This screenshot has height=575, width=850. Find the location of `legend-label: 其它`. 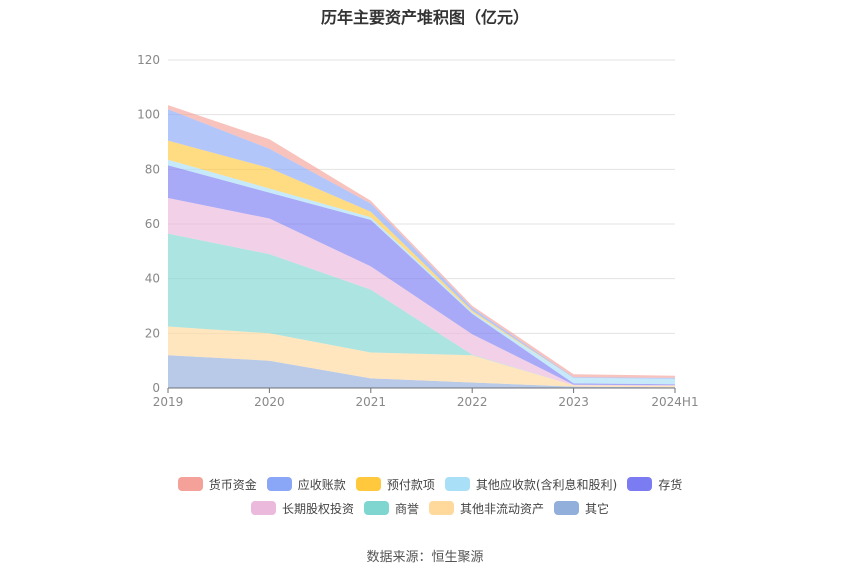

legend-label: 其它 is located at coordinates (597, 508).